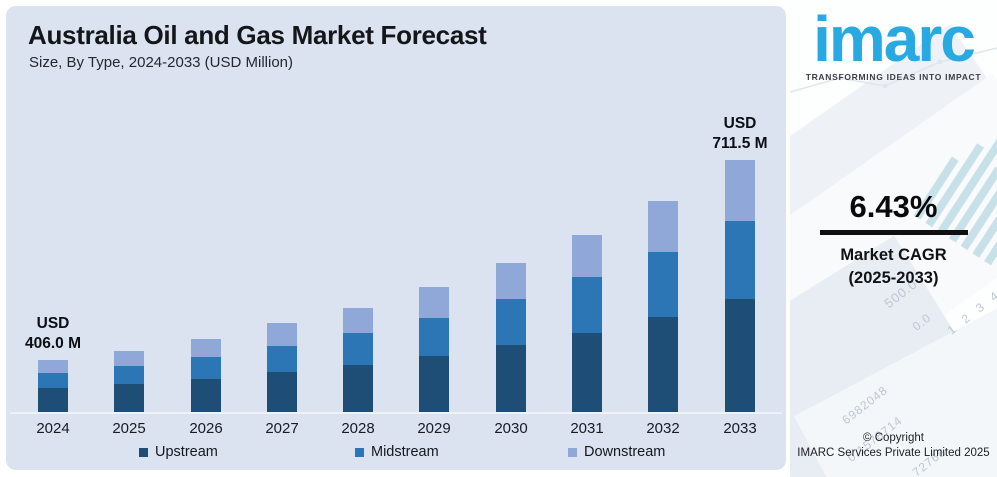 This screenshot has width=997, height=477. I want to click on bar-segment-midstream-2027, so click(282, 359).